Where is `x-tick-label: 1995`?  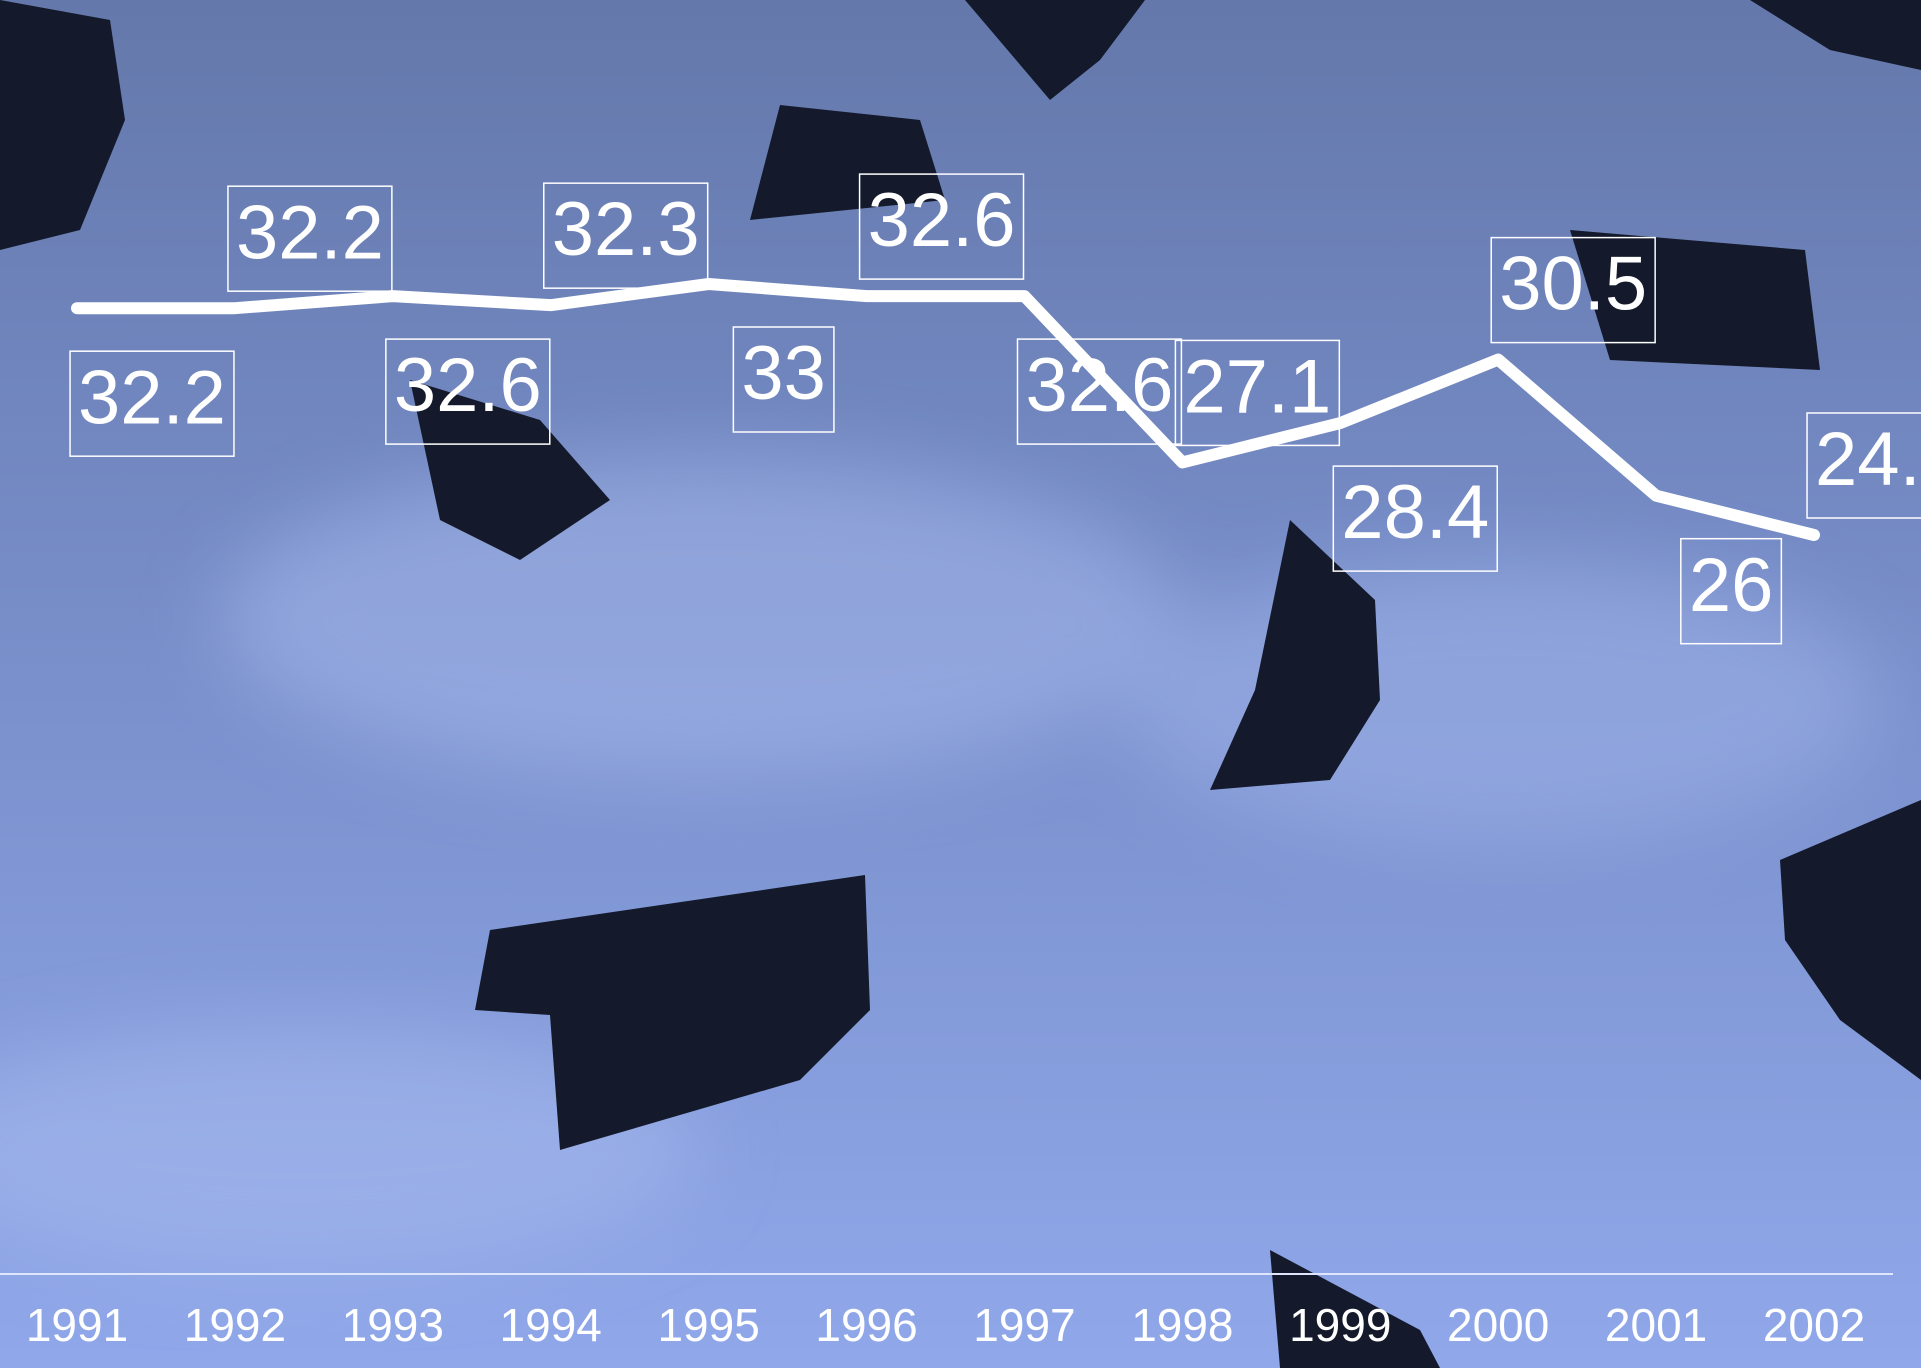
x-tick-label: 1995 is located at coordinates (708, 1325).